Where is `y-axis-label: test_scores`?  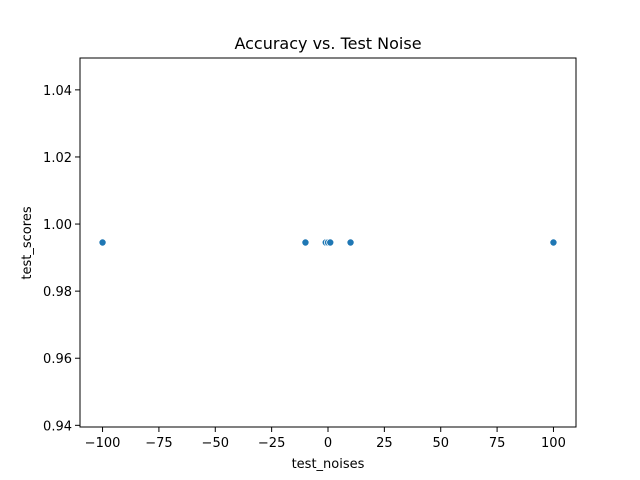 y-axis-label: test_scores is located at coordinates (27, 242).